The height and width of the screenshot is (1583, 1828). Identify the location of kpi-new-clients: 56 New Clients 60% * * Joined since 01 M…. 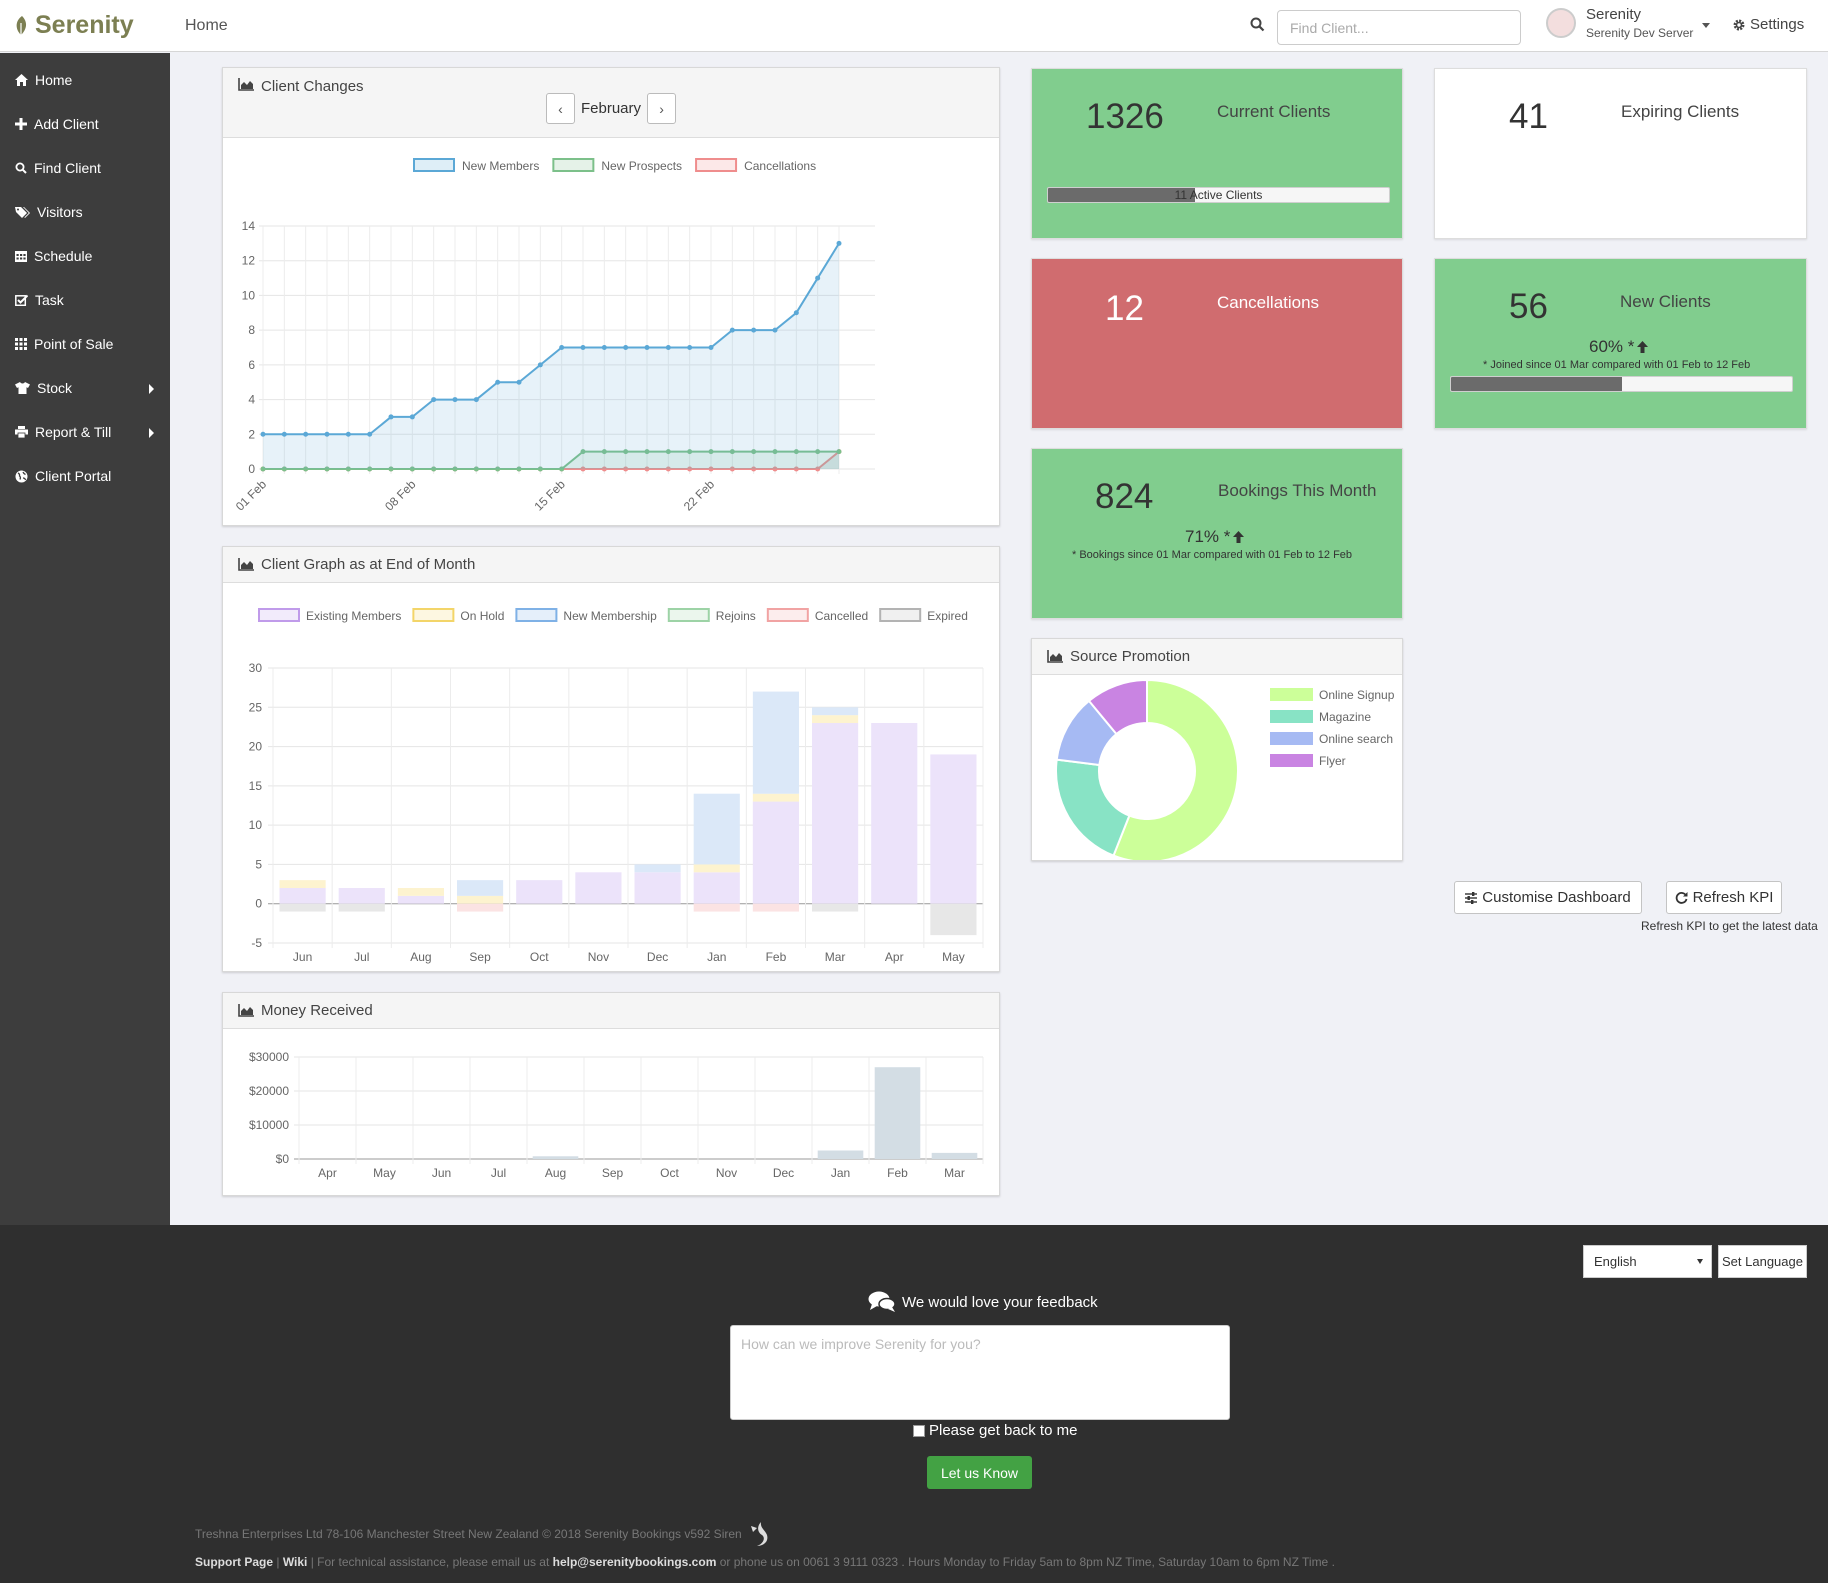
(1620, 343).